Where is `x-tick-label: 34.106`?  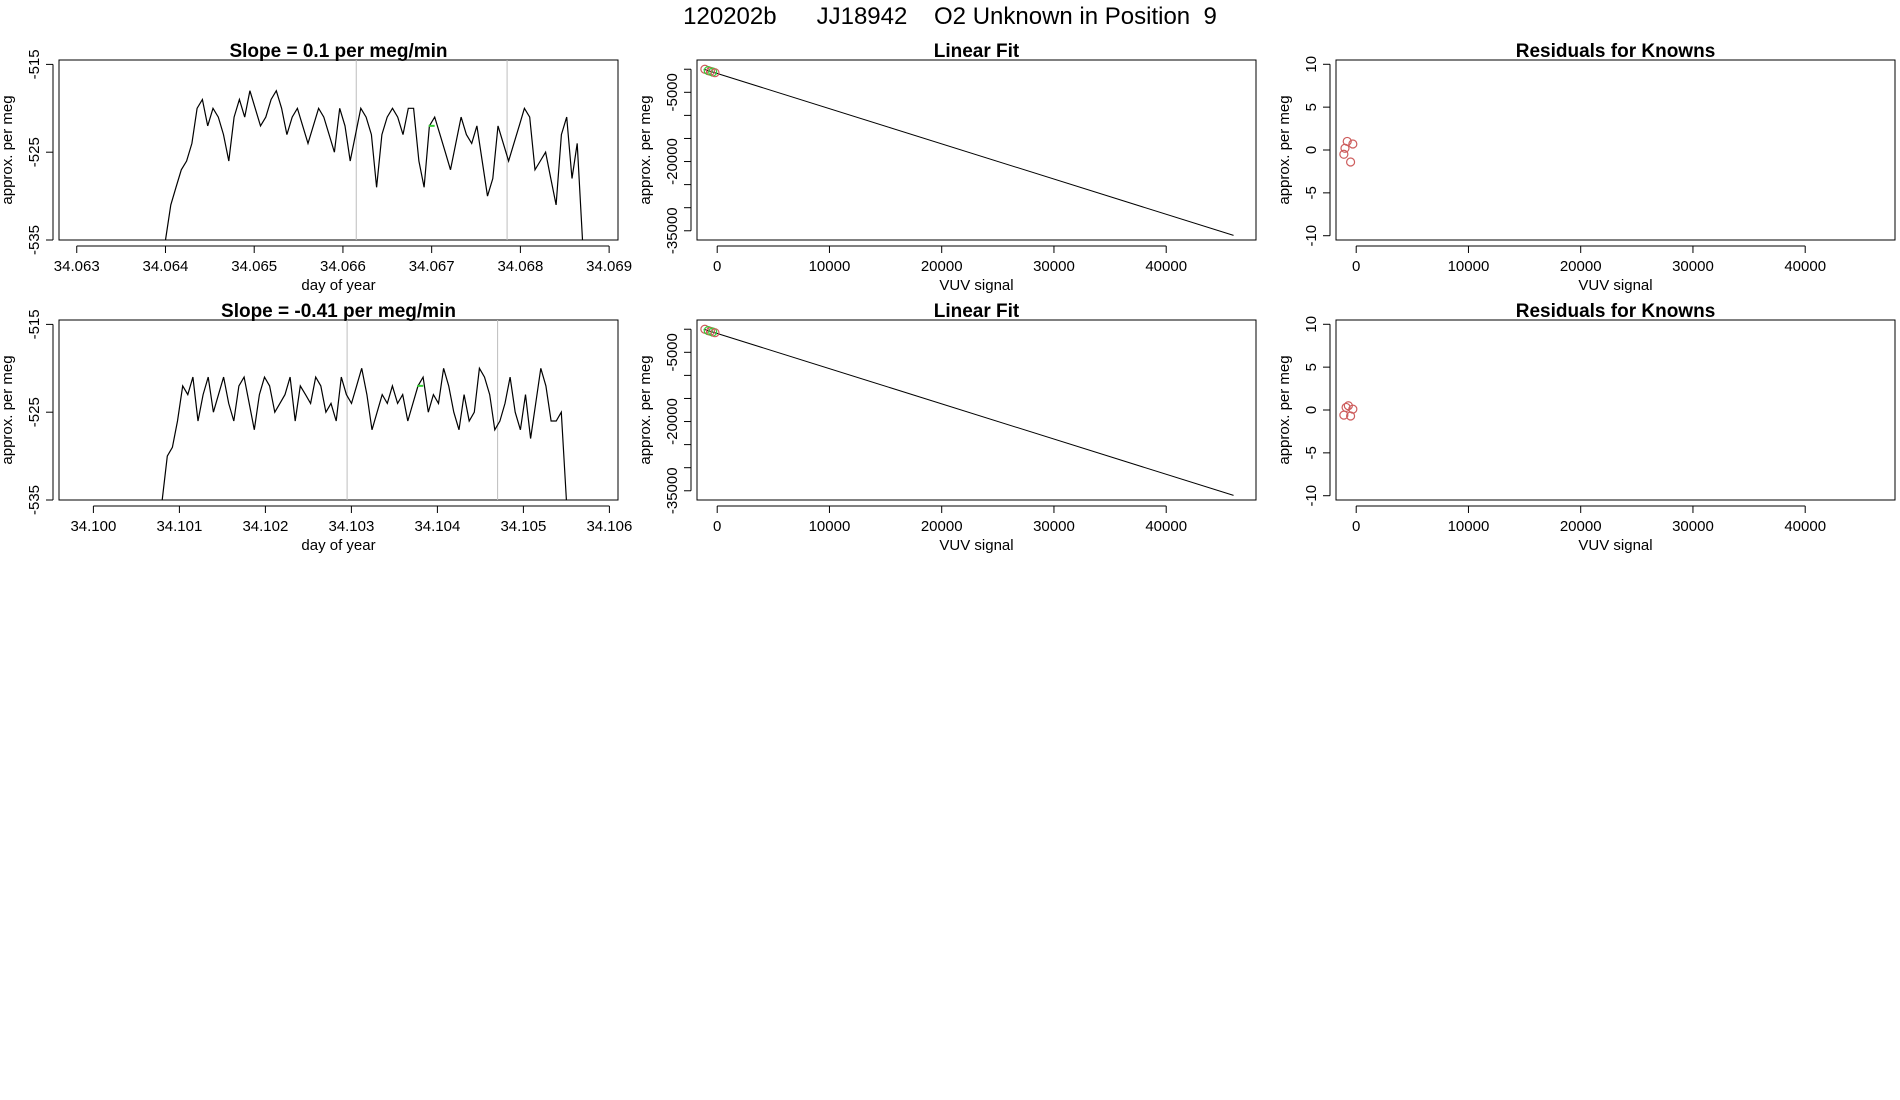 x-tick-label: 34.106 is located at coordinates (609, 526).